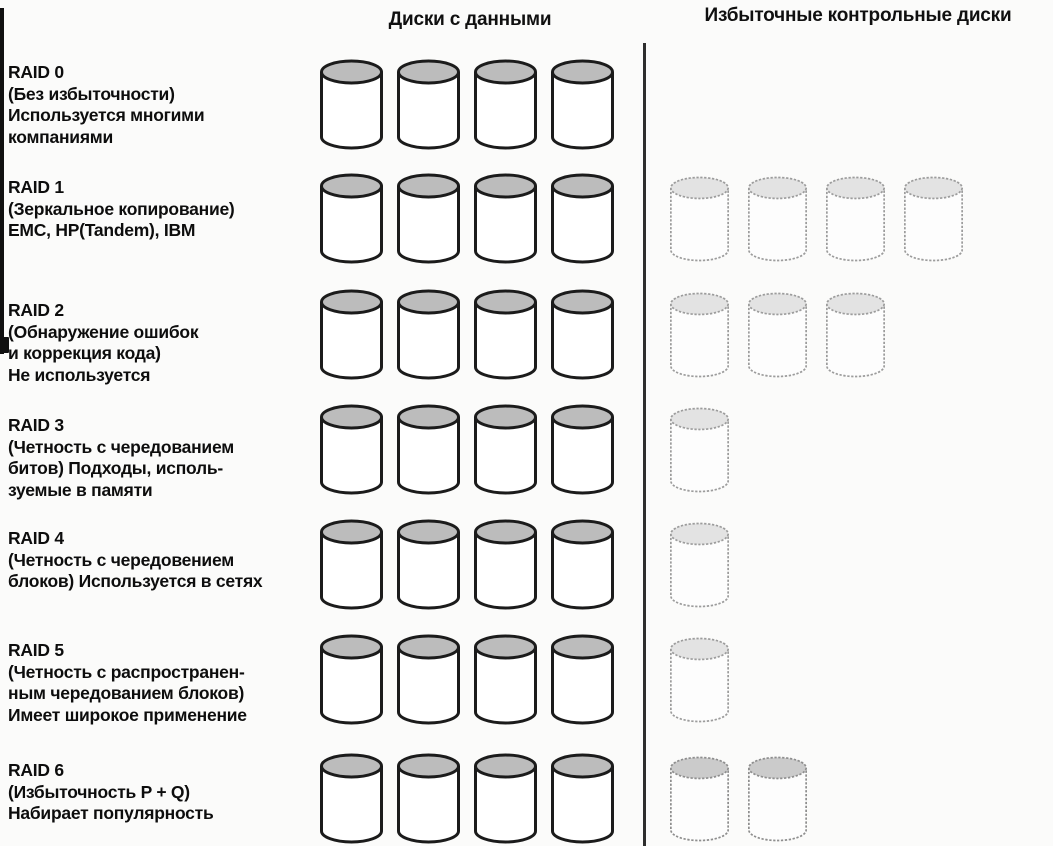  I want to click on raid-description-line: битов) Подходы, исполь-, so click(115, 468).